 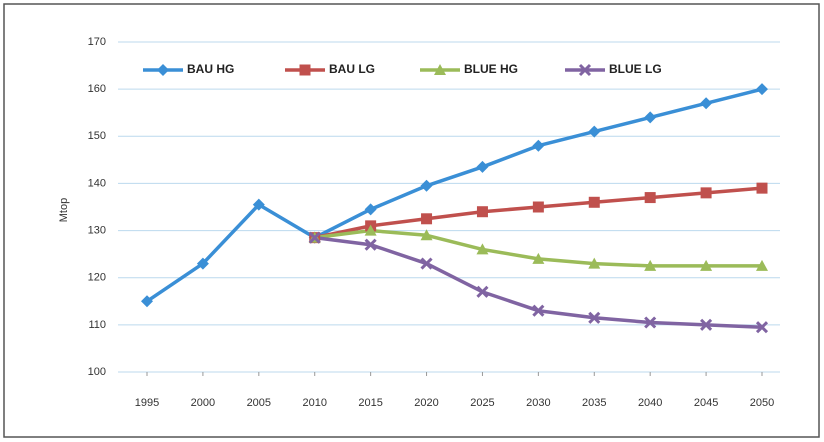 What do you see at coordinates (706, 403) in the screenshot?
I see `x-tick-label: 2045` at bounding box center [706, 403].